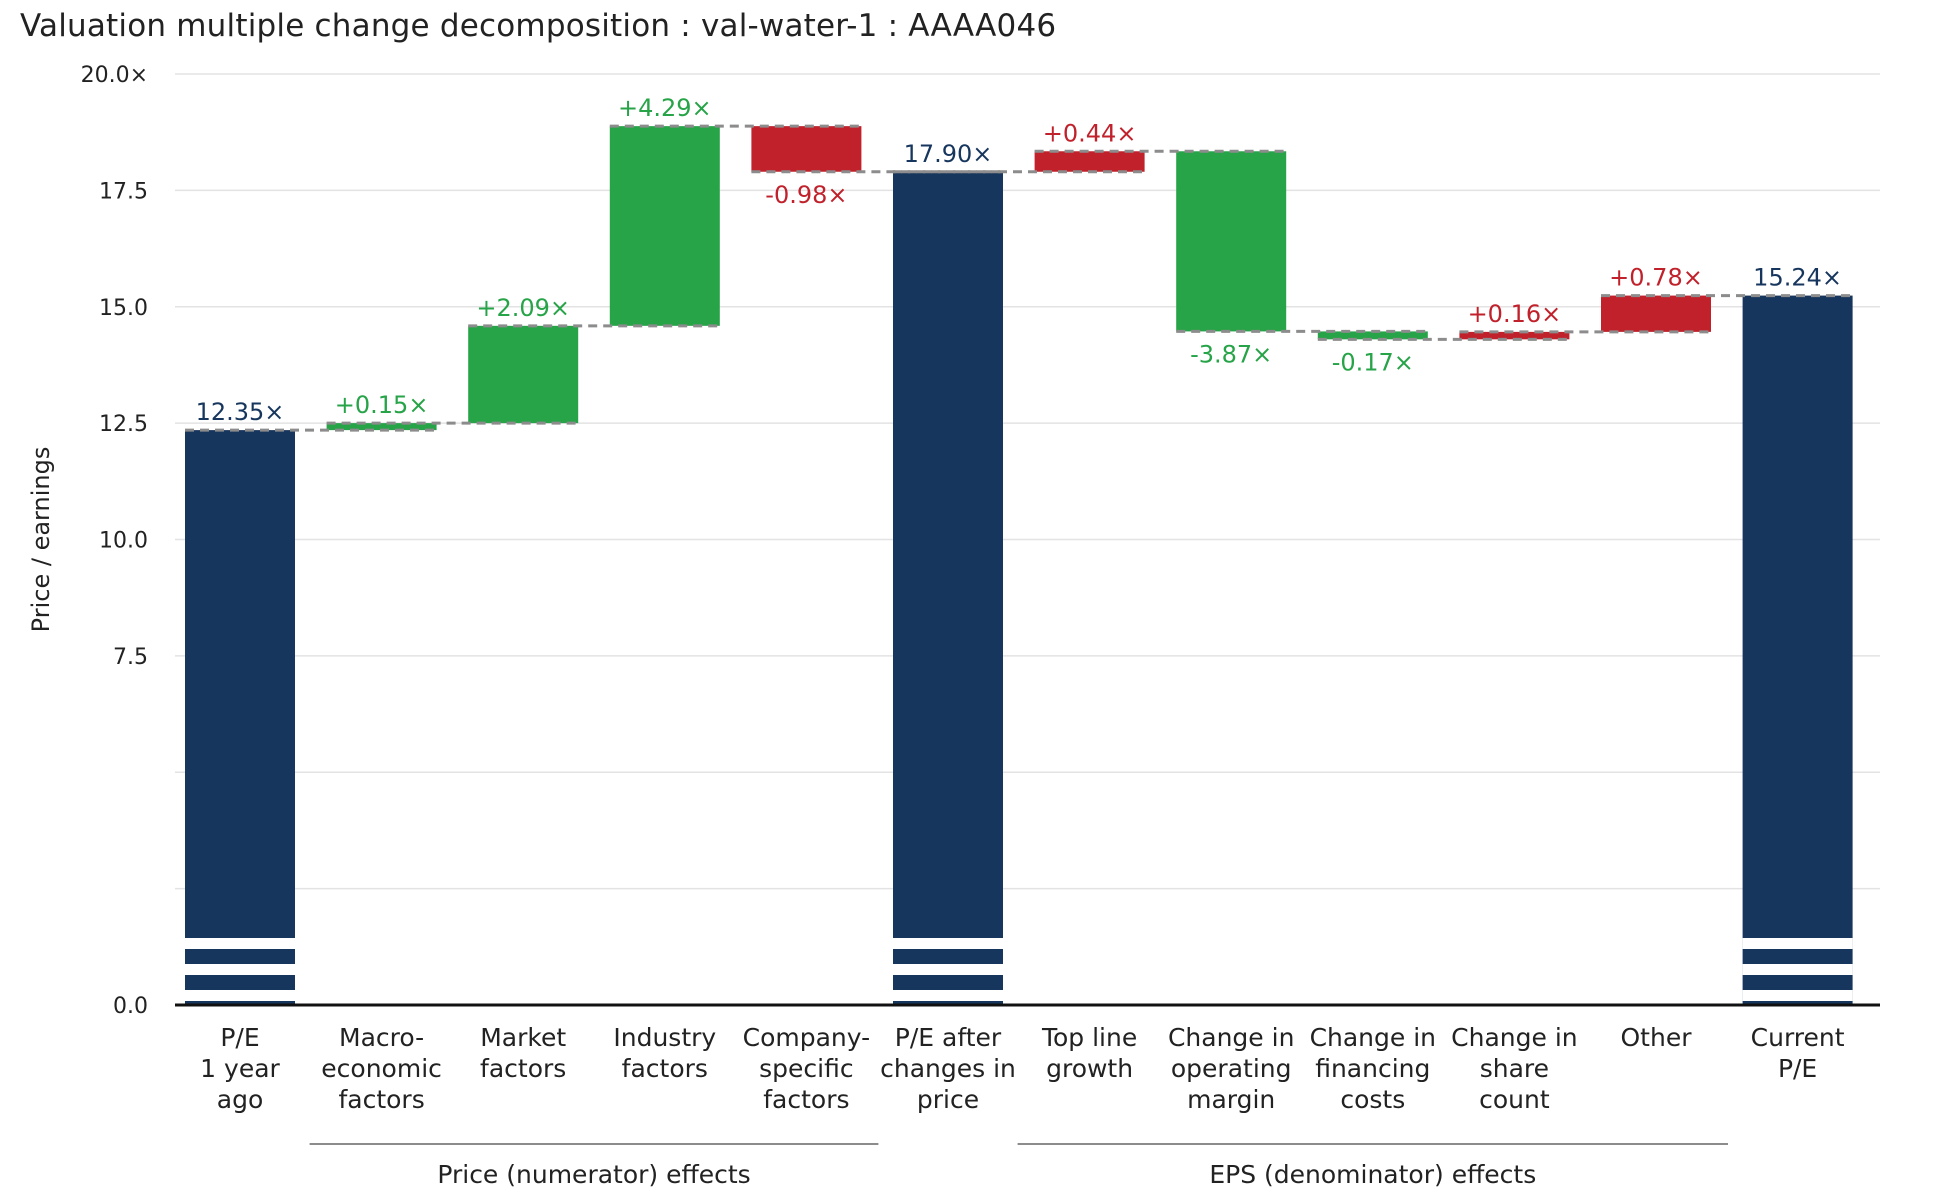  I want to click on x-tick-label: Macro-economic factors, so click(381, 1068).